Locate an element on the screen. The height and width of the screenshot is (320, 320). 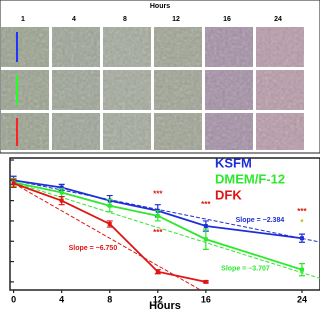
legend-label: DMEM/F-12 is located at coordinates (250, 178).